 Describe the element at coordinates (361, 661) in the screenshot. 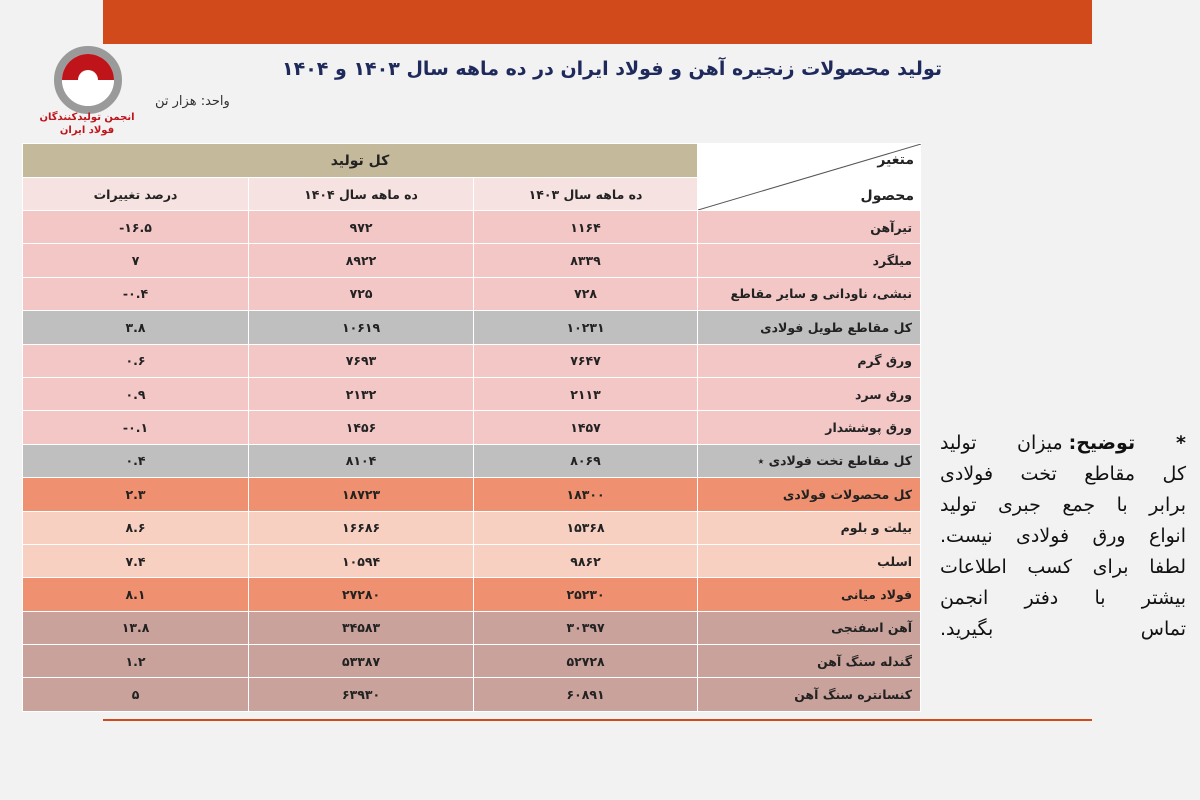

I see `value-cell: ۵۳۳۸۷` at that location.